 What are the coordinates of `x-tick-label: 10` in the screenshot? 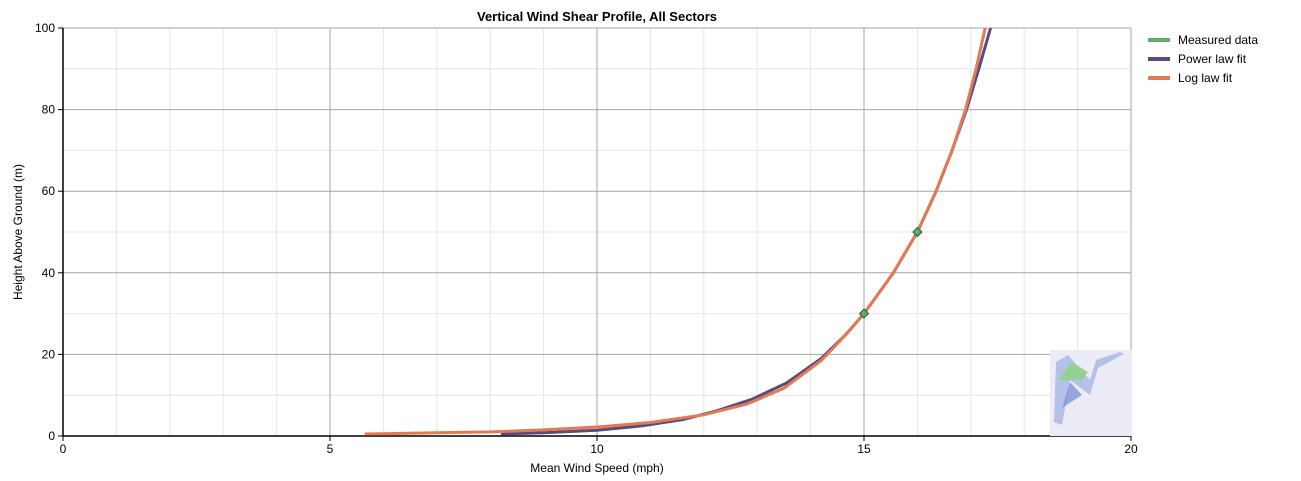 It's located at (597, 449).